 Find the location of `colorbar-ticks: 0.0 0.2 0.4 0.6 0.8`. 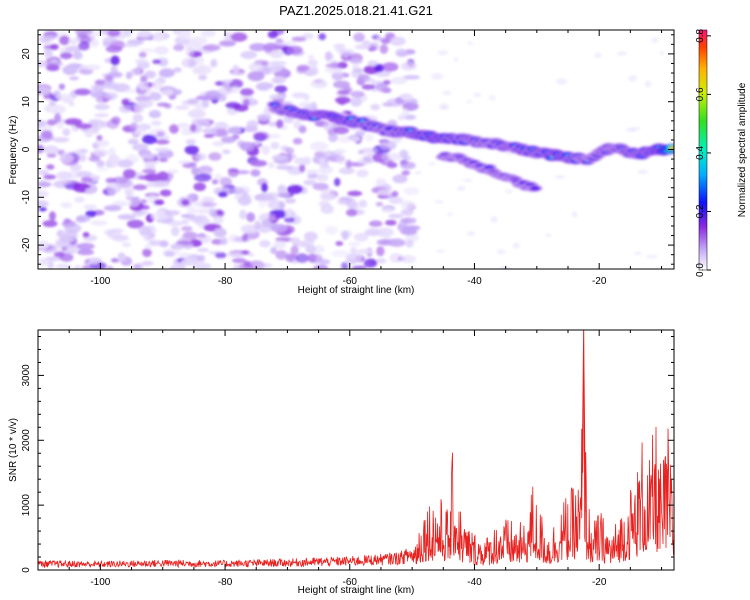

colorbar-ticks: 0.0 0.2 0.4 0.6 0.8 is located at coordinates (703, 152).